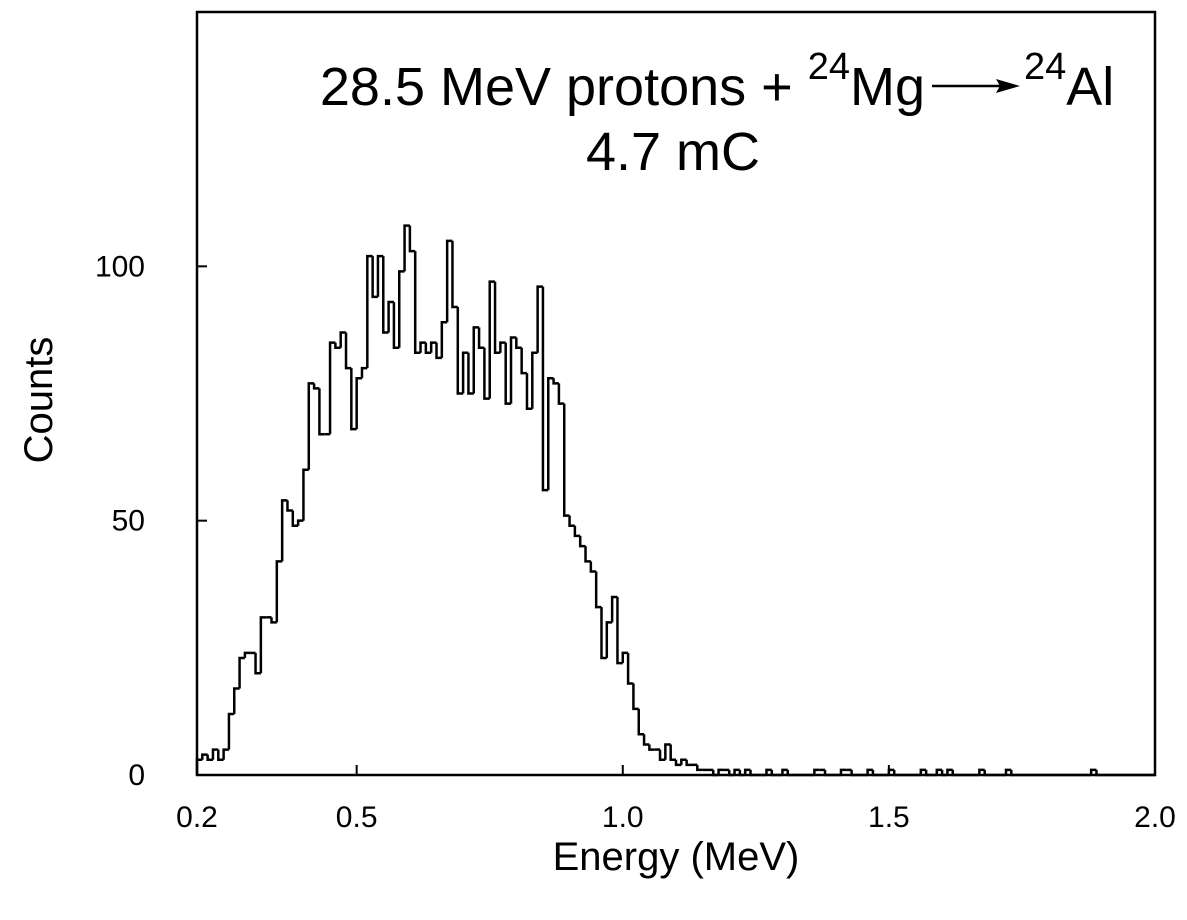  Describe the element at coordinates (197, 817) in the screenshot. I see `x-tick-label: 0.2` at that location.